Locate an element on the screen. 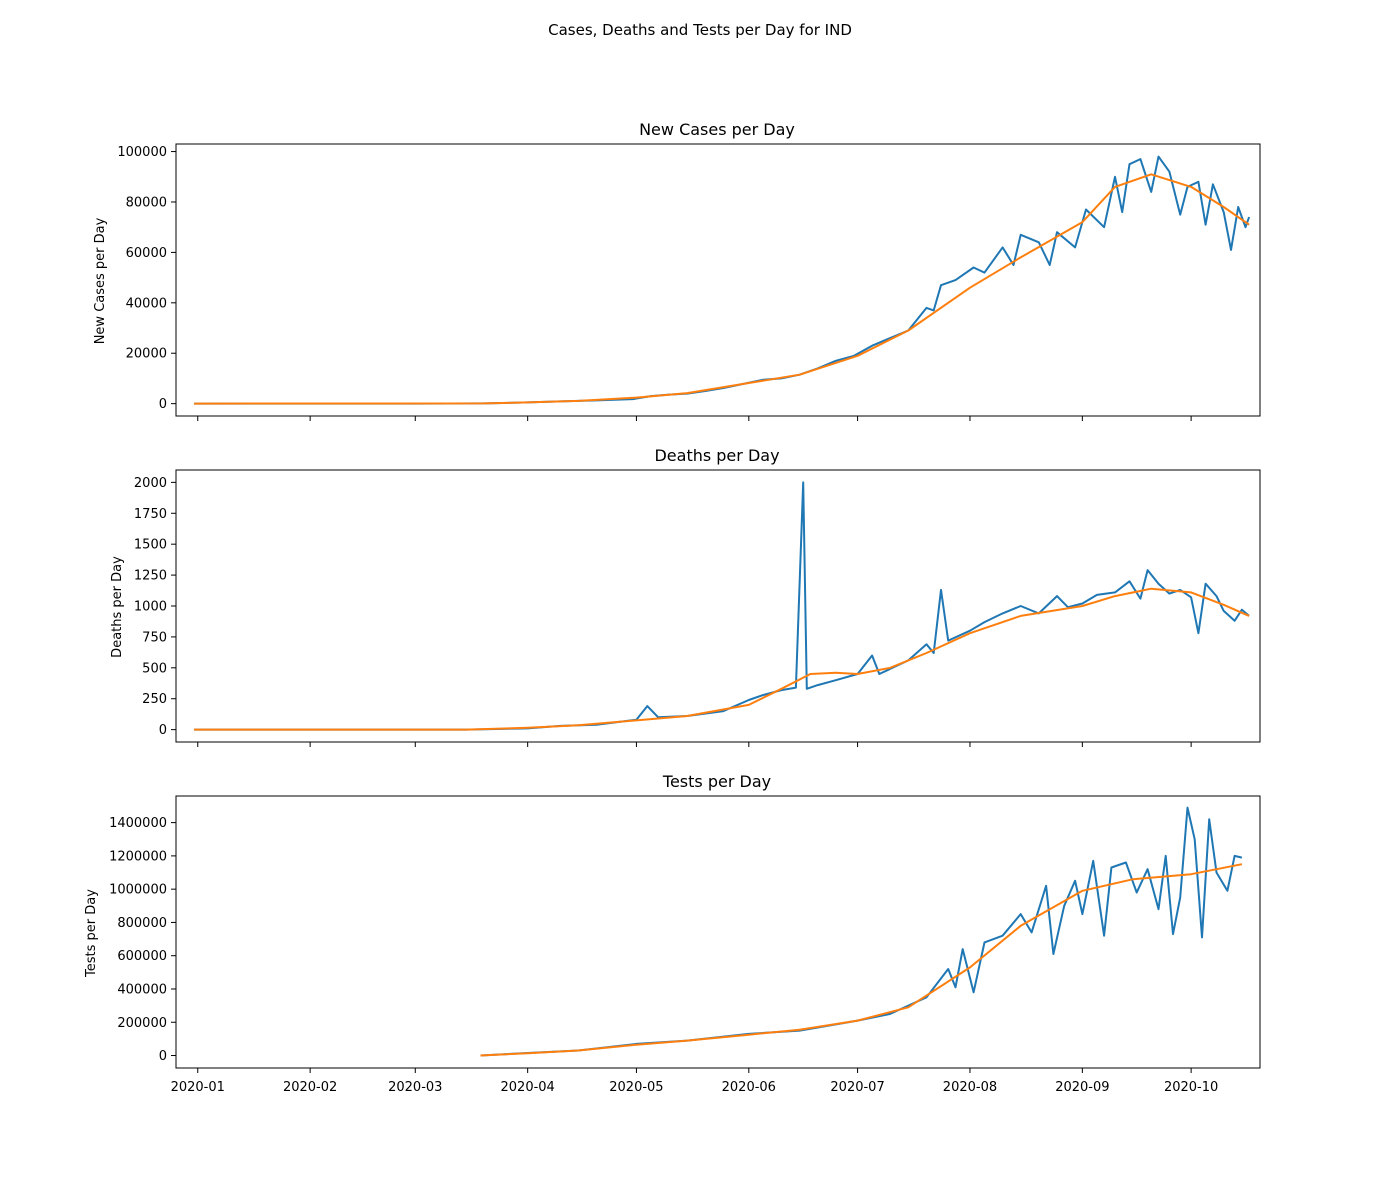 This screenshot has width=1400, height=1200. y-axis-label-new-cases: New Cases per Day is located at coordinates (100, 280).